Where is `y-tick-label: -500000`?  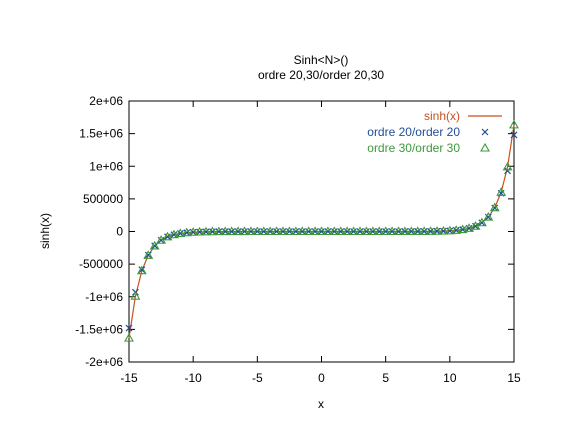
y-tick-label: -500000 is located at coordinates (101, 264).